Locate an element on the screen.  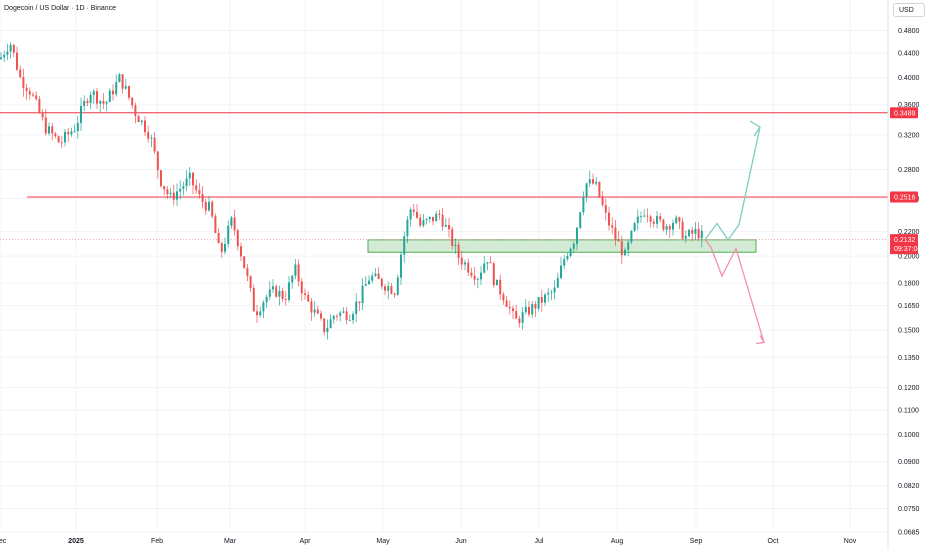
time-tick-label: Jun is located at coordinates (460, 541).